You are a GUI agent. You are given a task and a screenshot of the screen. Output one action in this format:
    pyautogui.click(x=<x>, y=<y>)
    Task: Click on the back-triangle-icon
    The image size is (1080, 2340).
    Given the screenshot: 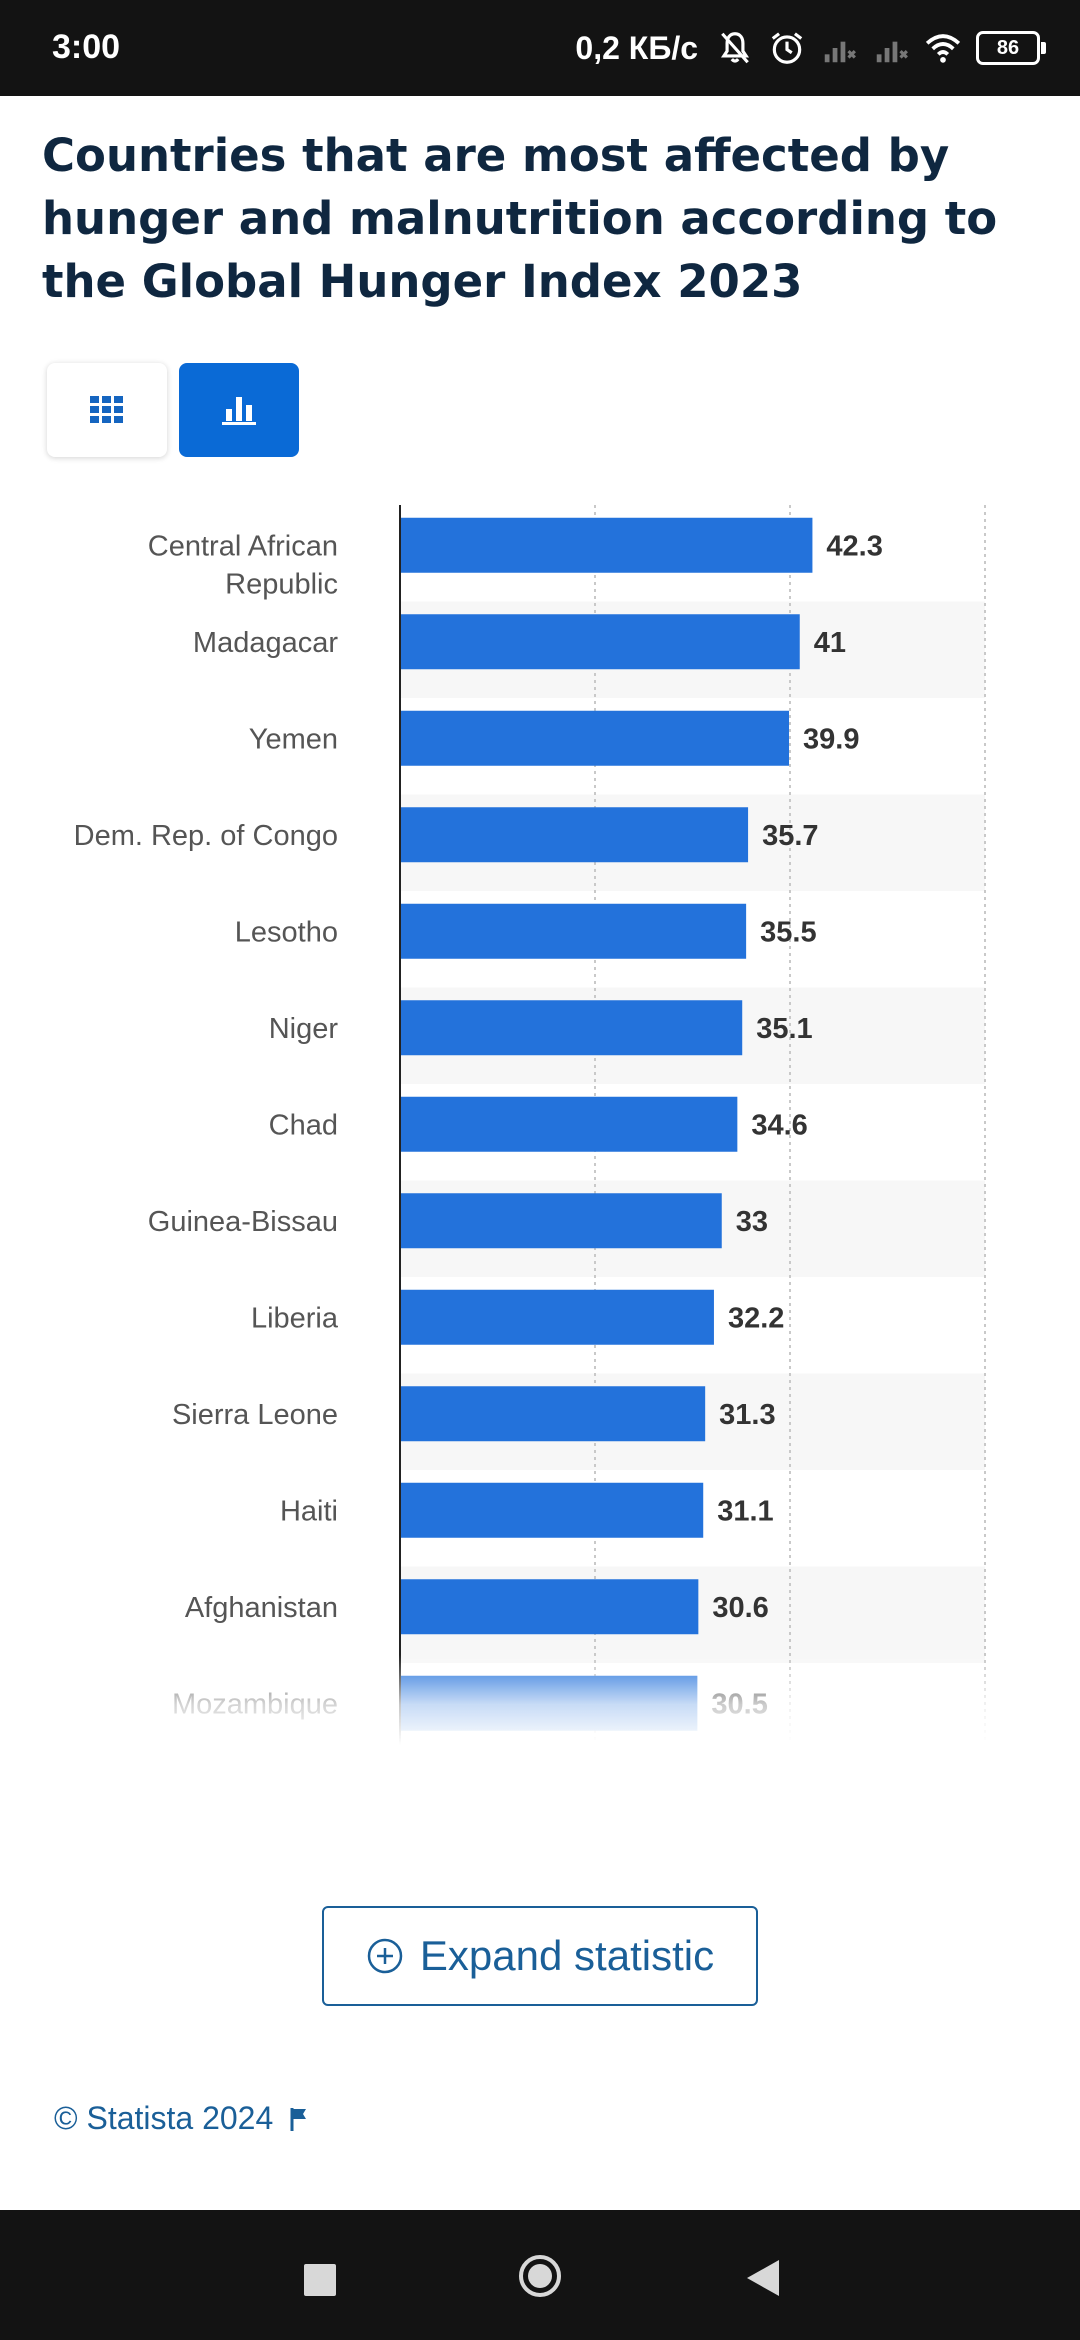 What is the action you would take?
    pyautogui.click(x=763, y=2278)
    